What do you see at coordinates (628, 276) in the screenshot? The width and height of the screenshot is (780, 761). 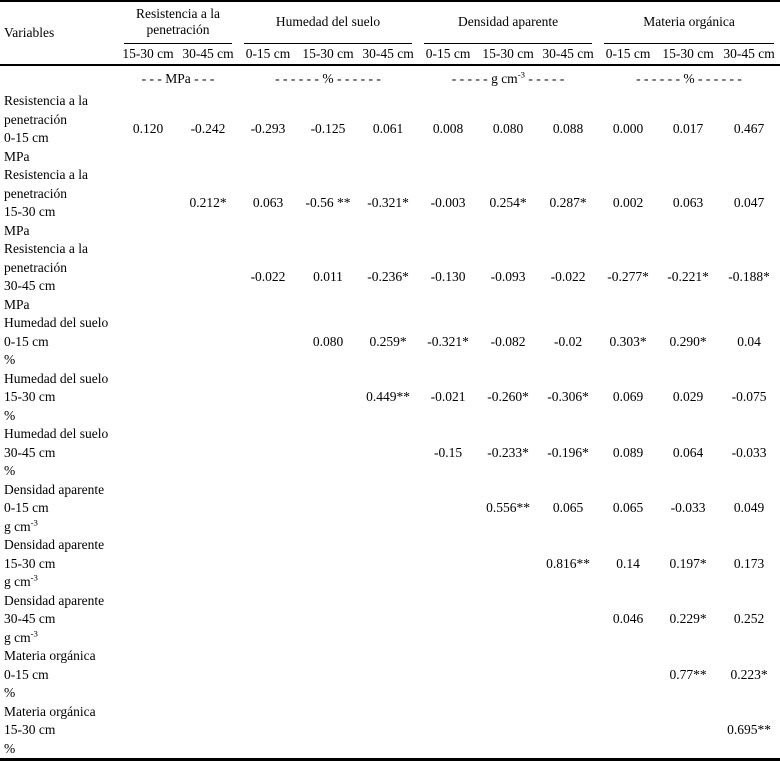 I see `correlation-value: -0.277*` at bounding box center [628, 276].